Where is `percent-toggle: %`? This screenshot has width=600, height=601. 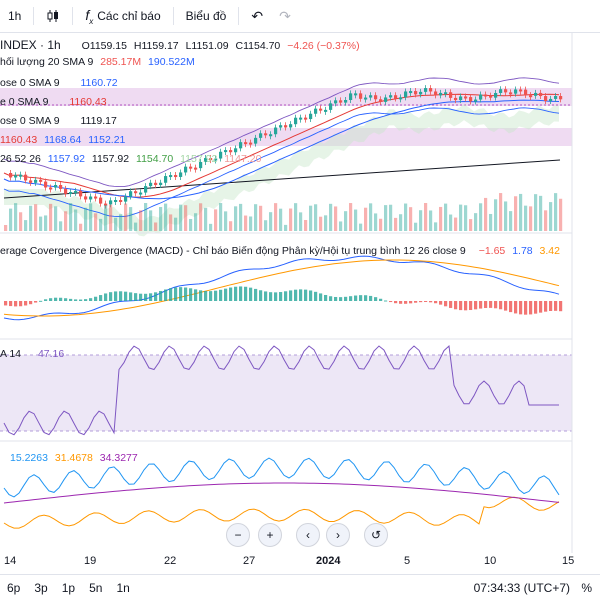 percent-toggle: % is located at coordinates (586, 588).